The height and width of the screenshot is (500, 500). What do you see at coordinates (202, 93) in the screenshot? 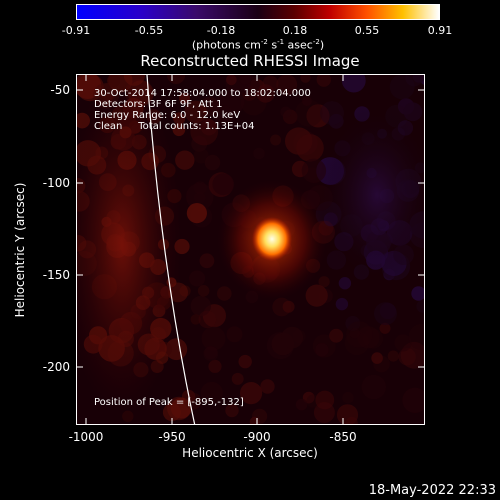
I see `info-time-range: 30-Oct-2014 17:58:04.000 to 18:02:04.000` at bounding box center [202, 93].